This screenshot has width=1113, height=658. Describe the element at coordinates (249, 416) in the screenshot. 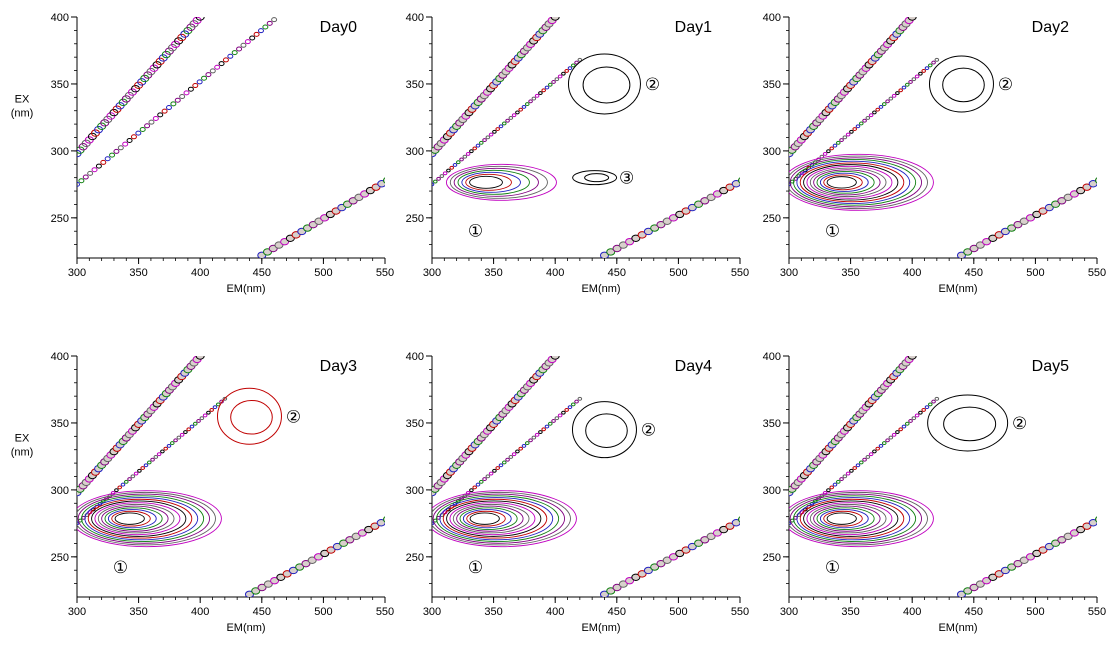

I see `peak-2-outer-contour` at that location.